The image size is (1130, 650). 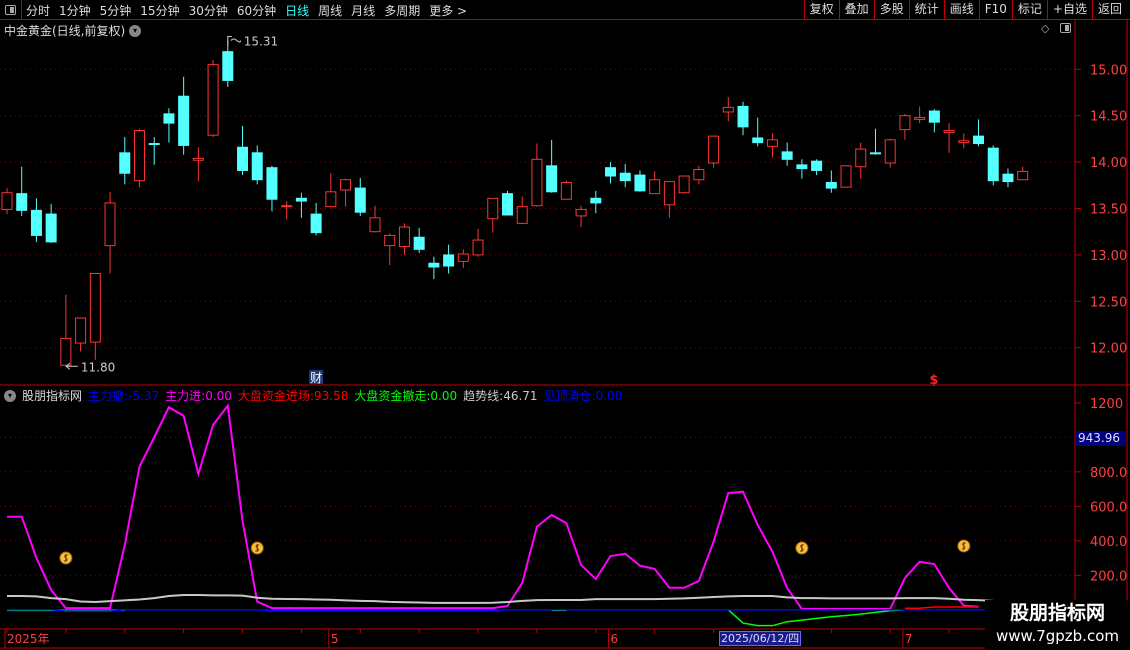 I want to click on toolbar-button: 复权, so click(x=821, y=10).